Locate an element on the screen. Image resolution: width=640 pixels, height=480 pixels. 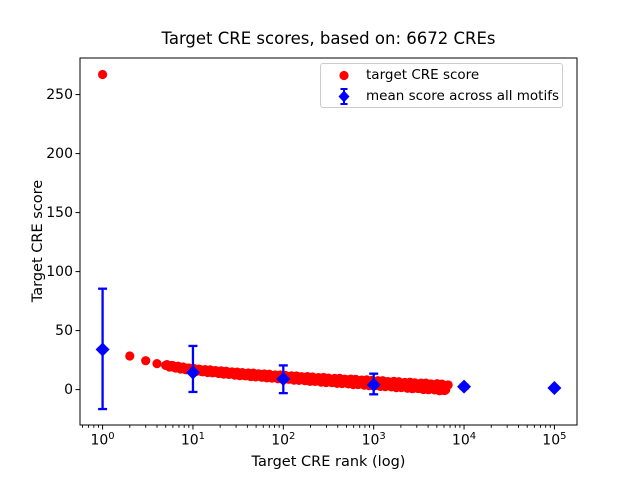
legend-entry-target-score: target CRE score is located at coordinates (441, 75).